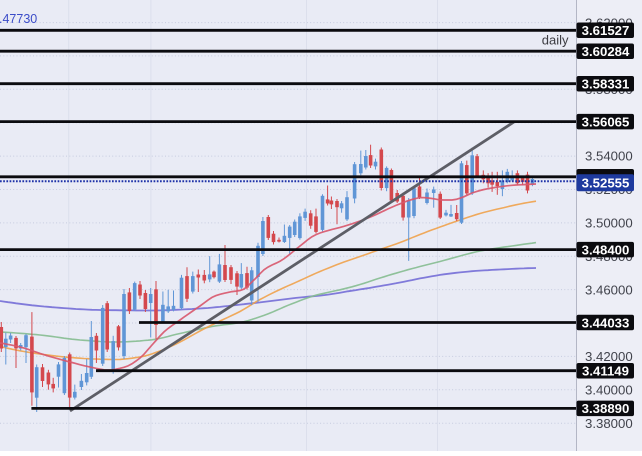 This screenshot has width=642, height=456. I want to click on svg-text: 3.46000, so click(609, 289).